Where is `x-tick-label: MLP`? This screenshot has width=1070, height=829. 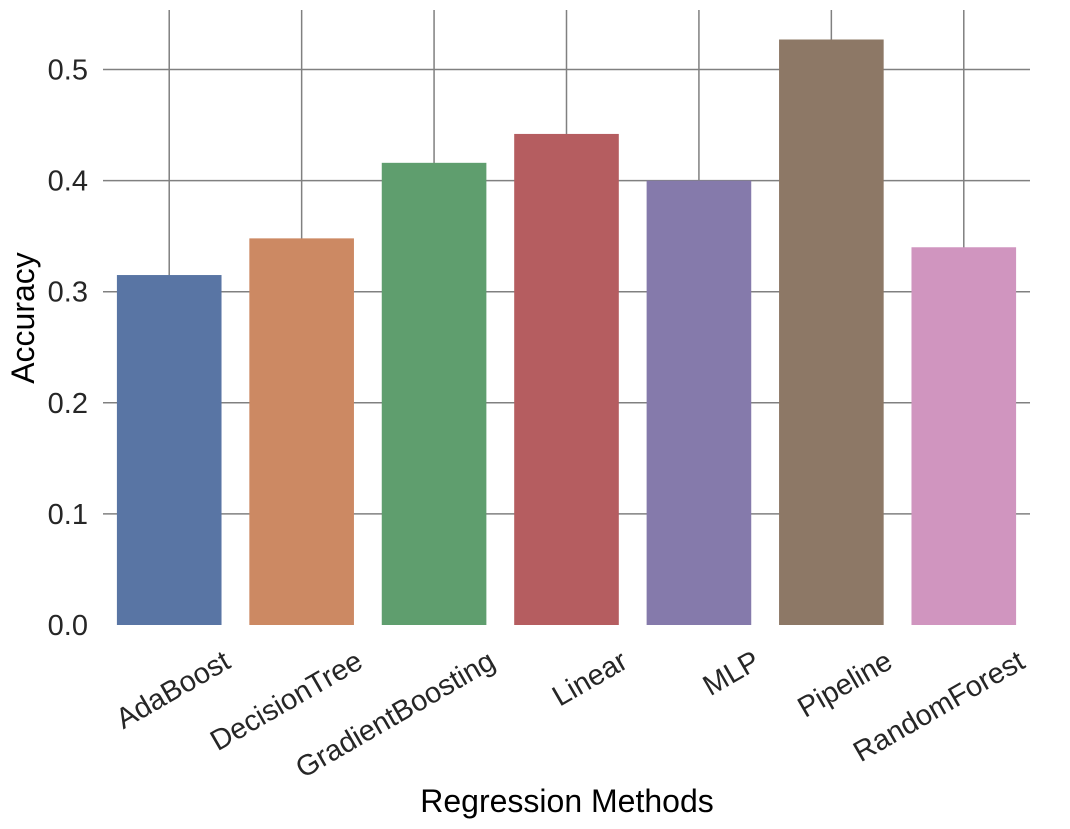 x-tick-label: MLP is located at coordinates (732, 674).